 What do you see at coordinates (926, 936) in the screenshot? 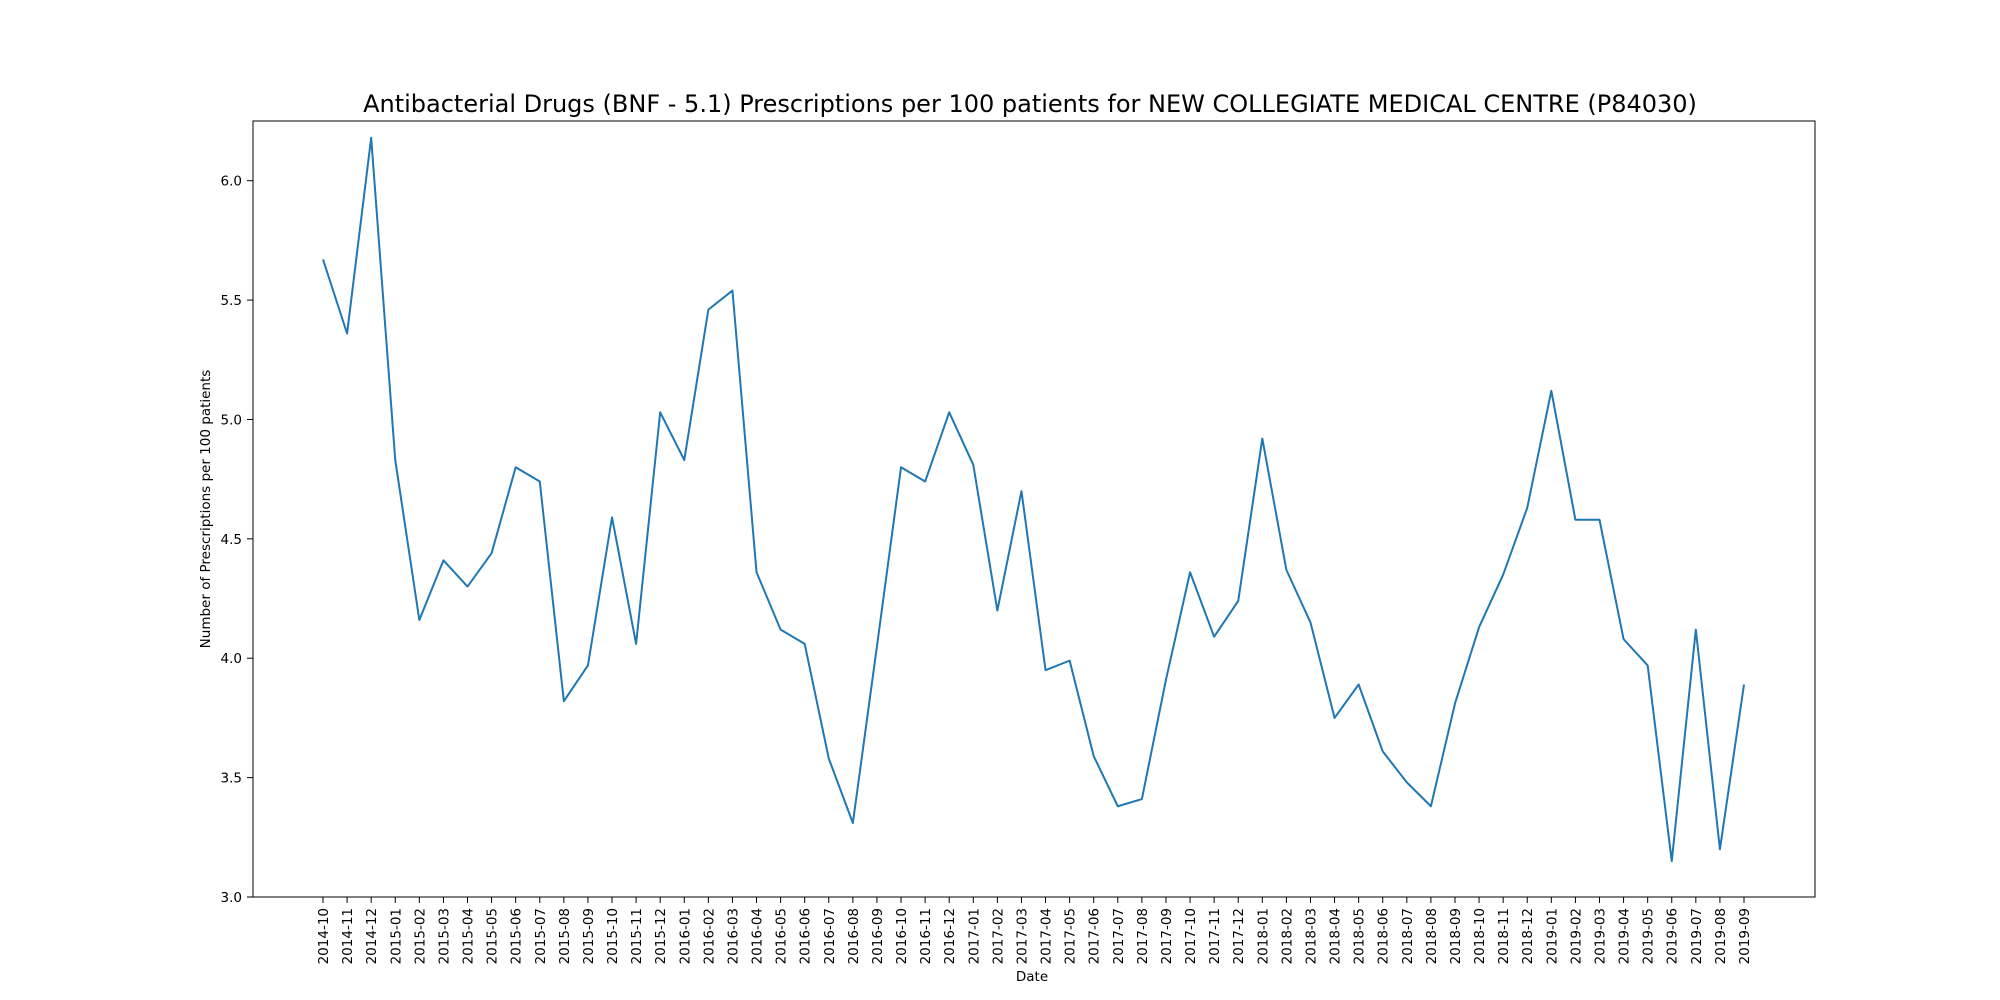
I see `x-tick-label: 2016-11` at bounding box center [926, 936].